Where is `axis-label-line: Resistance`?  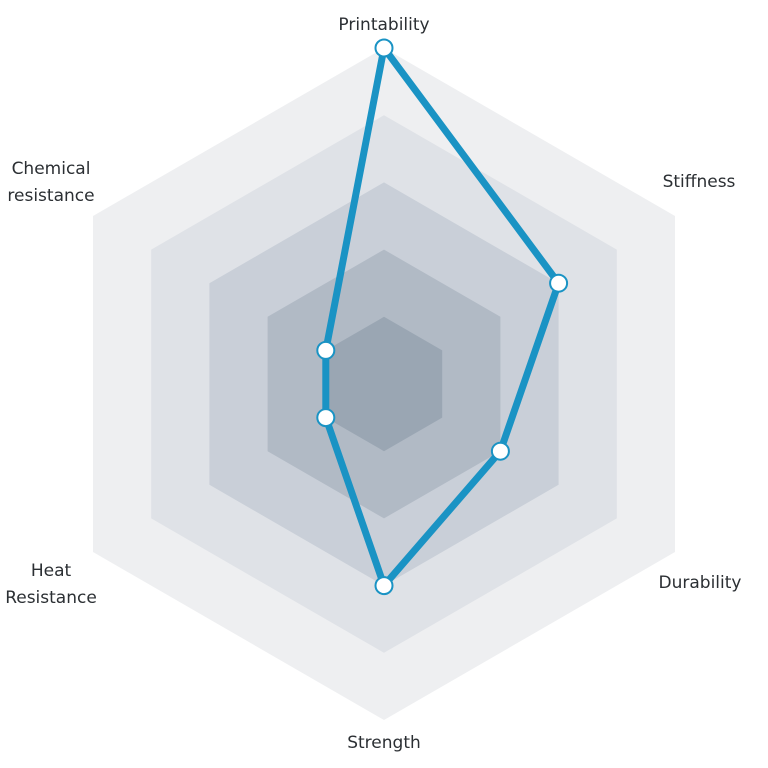
axis-label-line: Resistance is located at coordinates (51, 598).